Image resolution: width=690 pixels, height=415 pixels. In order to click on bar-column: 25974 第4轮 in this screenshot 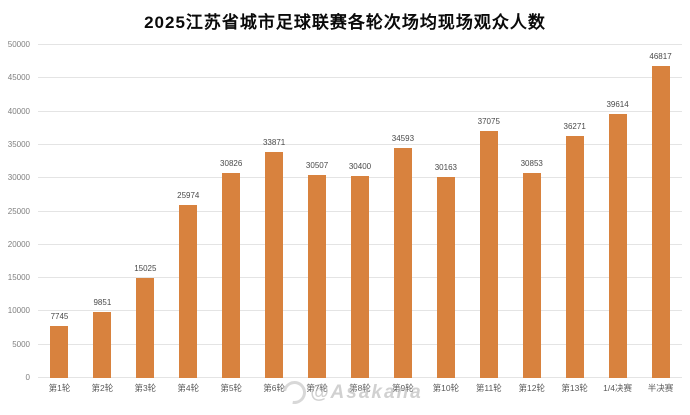, I will do `click(188, 218)`.